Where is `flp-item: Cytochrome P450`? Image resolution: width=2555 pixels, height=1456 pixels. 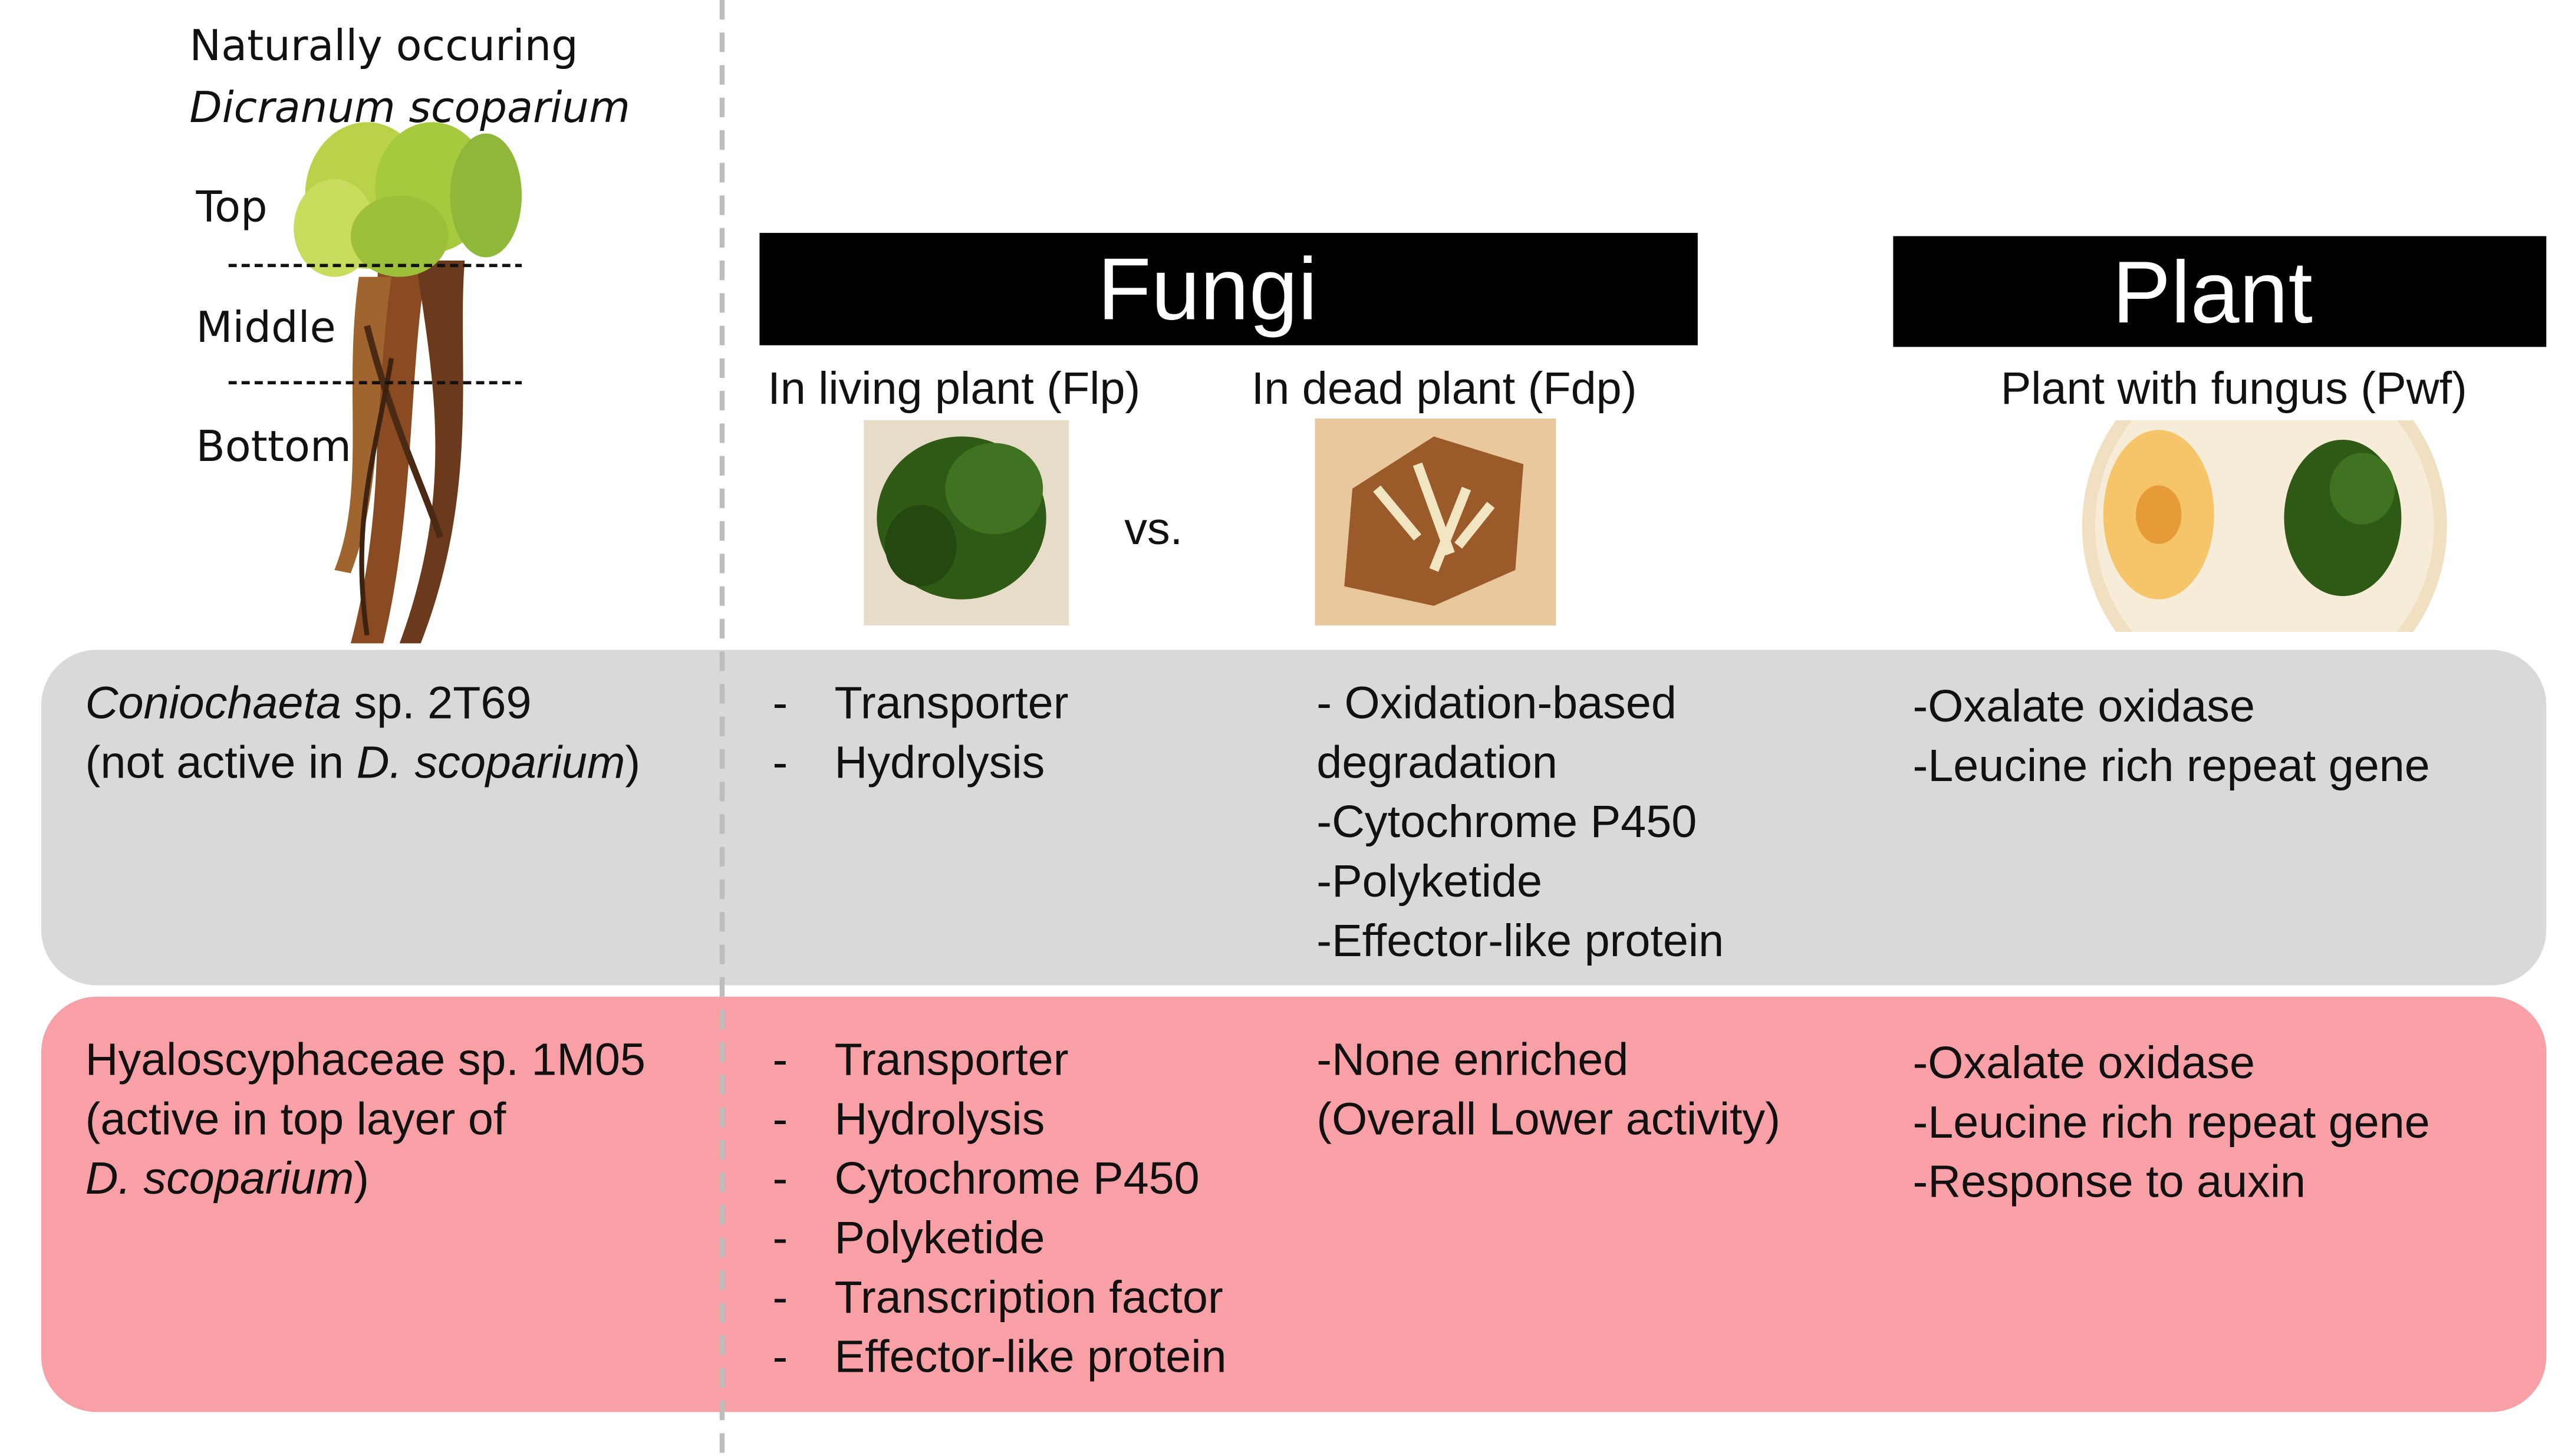
flp-item: Cytochrome P450 is located at coordinates (1017, 1178).